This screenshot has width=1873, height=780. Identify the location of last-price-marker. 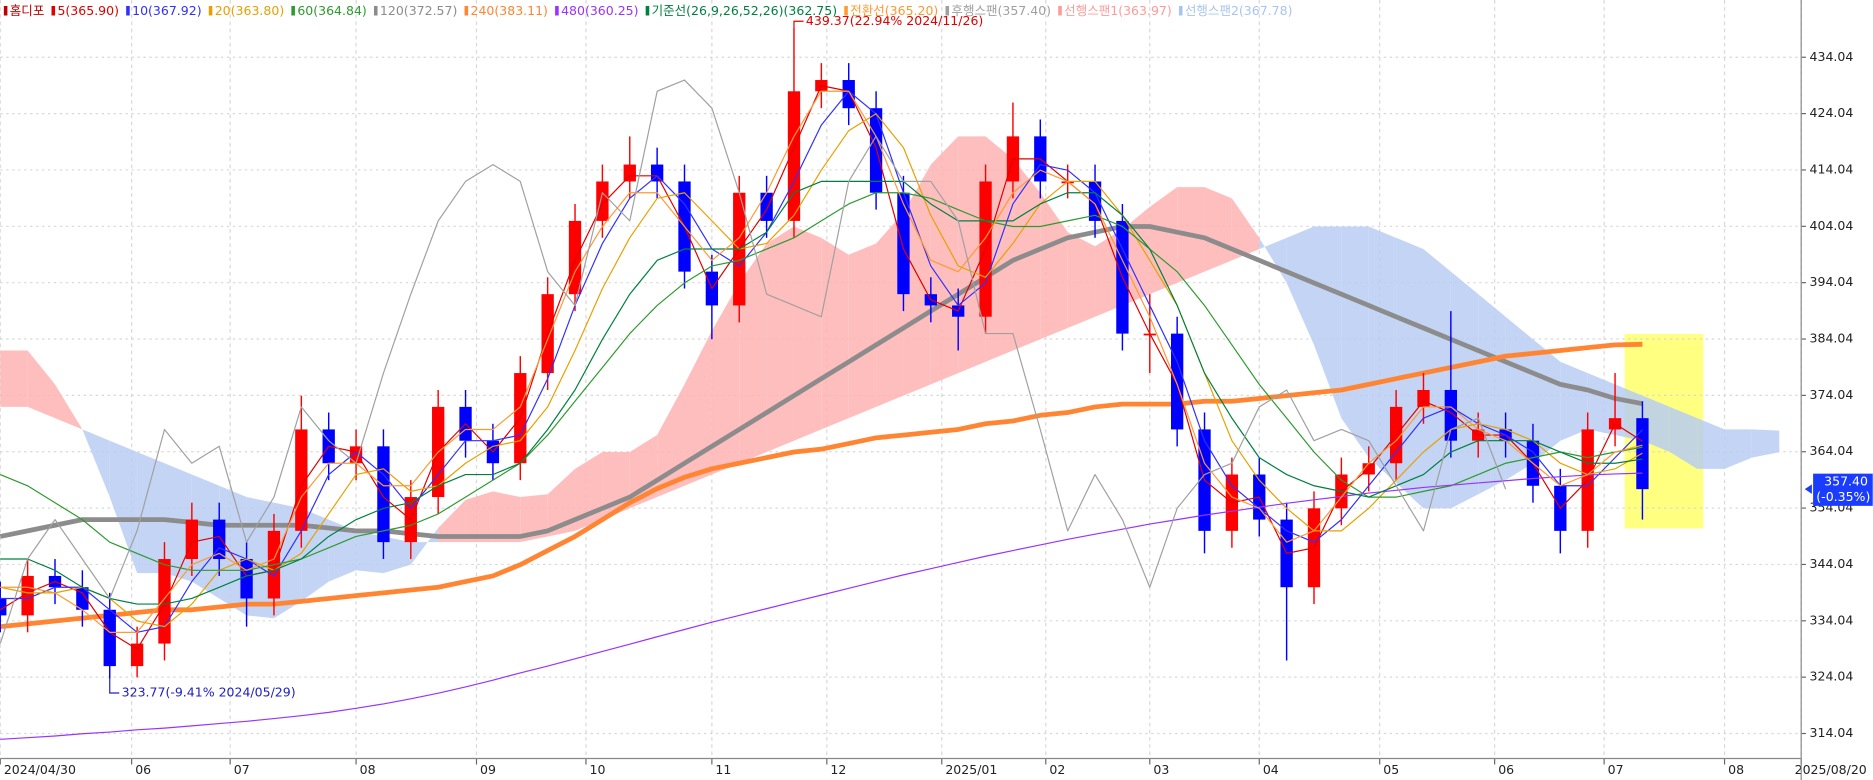
(1808, 489).